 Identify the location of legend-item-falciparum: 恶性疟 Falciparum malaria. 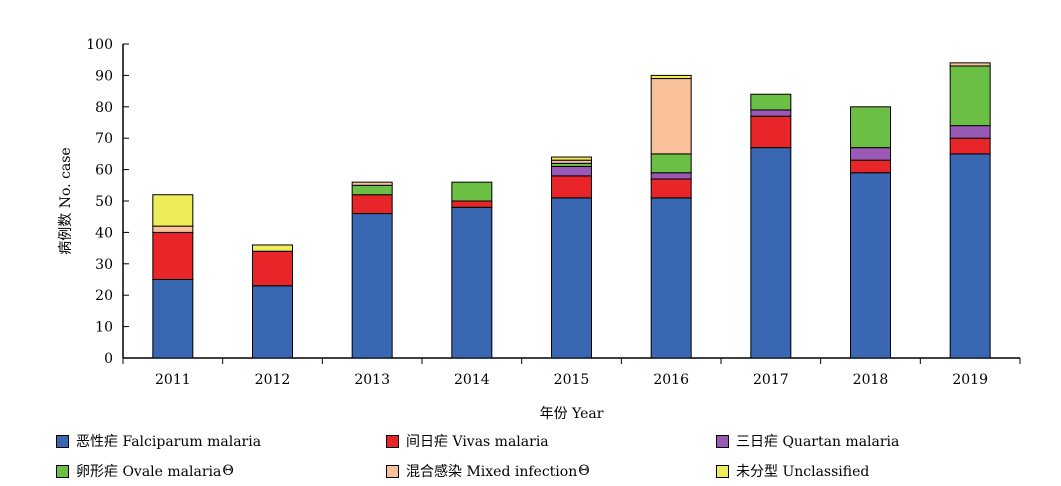
(221, 441).